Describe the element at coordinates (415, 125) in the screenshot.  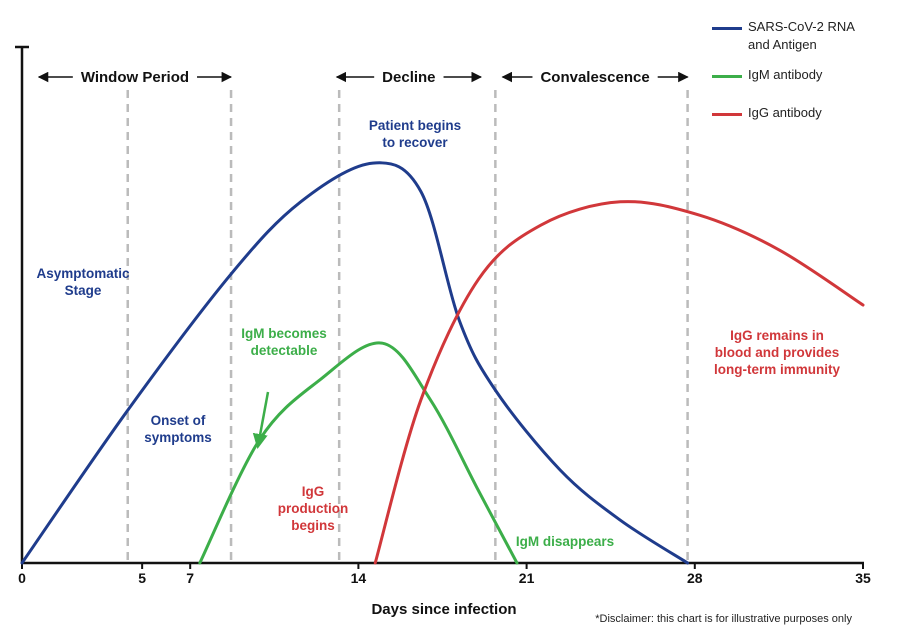
I see `annotation: Patient begins` at that location.